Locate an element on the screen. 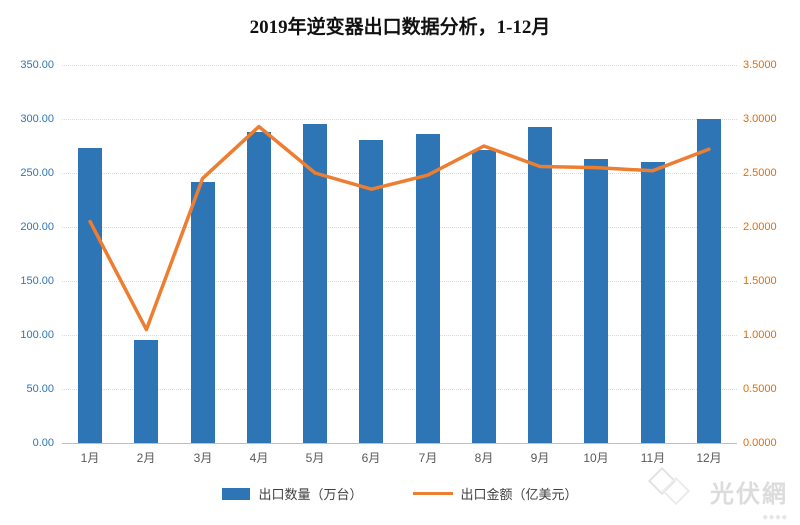 This screenshot has height=525, width=800. bar-7月 is located at coordinates (428, 288).